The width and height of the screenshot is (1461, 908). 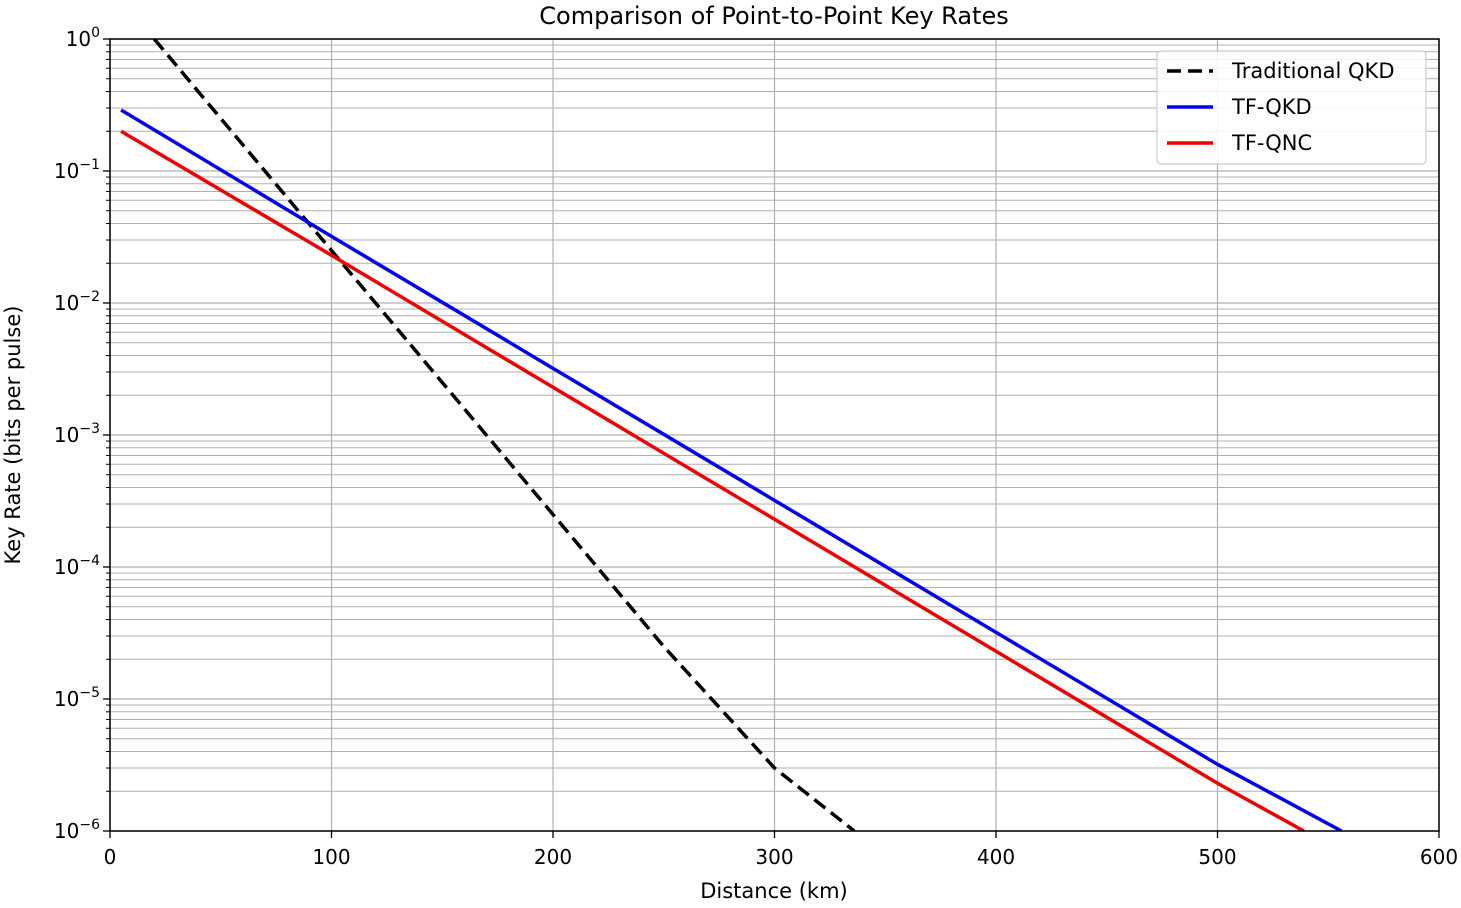 What do you see at coordinates (77, 566) in the screenshot?
I see `y-tick-label: 10⁻⁴` at bounding box center [77, 566].